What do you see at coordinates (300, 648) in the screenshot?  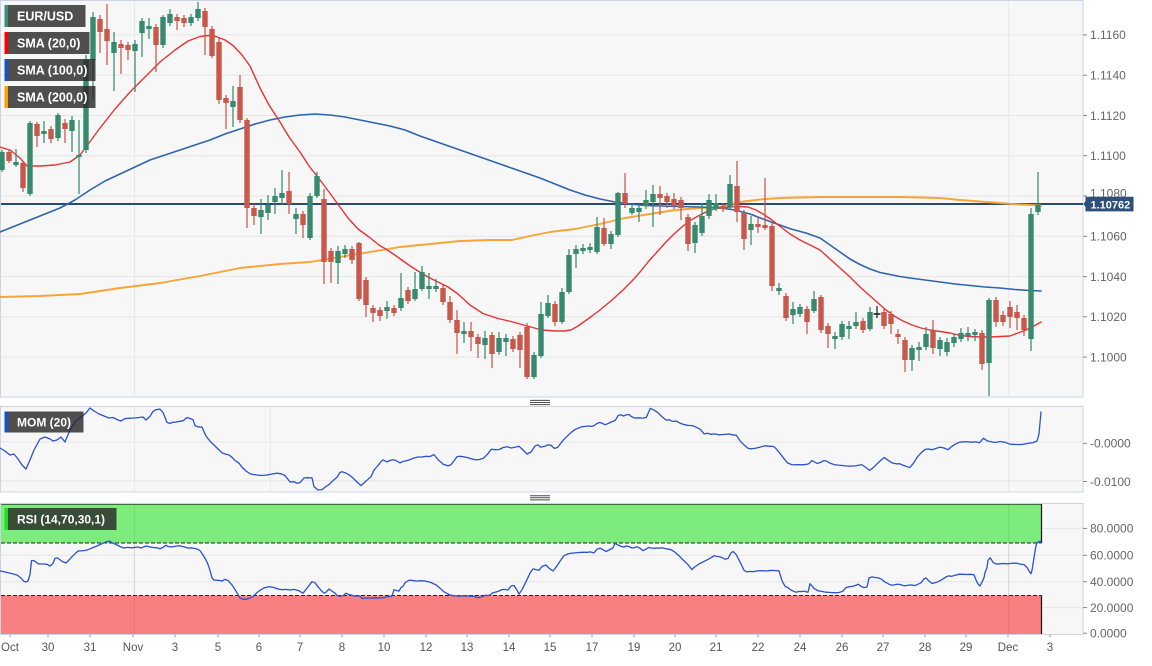 I see `svg-text: 7` at bounding box center [300, 648].